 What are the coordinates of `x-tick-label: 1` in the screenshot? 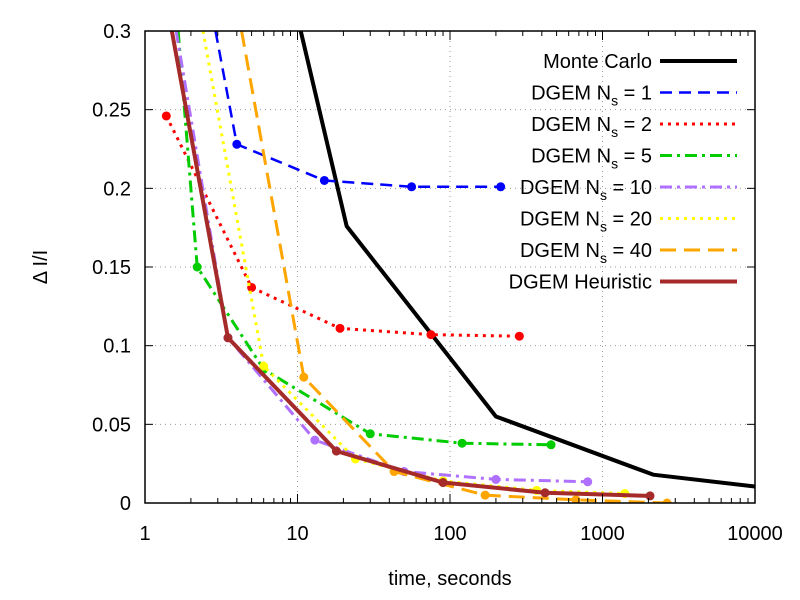 It's located at (144, 534).